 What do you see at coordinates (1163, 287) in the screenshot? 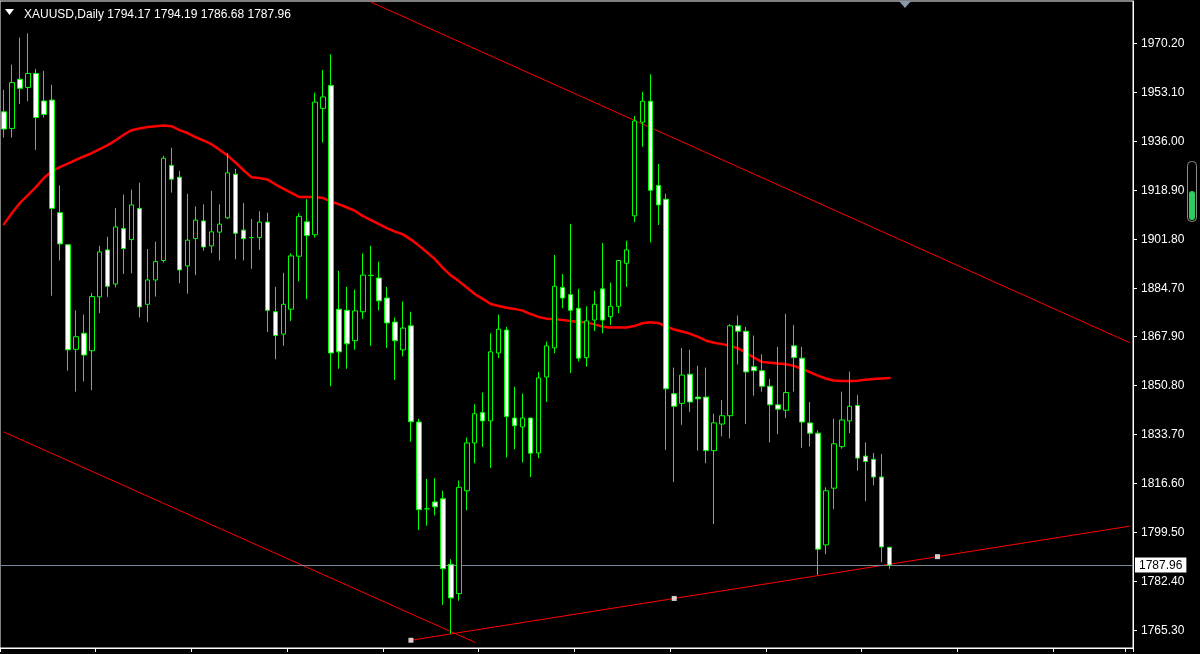
I see `y-tick-label: 1884.70` at bounding box center [1163, 287].